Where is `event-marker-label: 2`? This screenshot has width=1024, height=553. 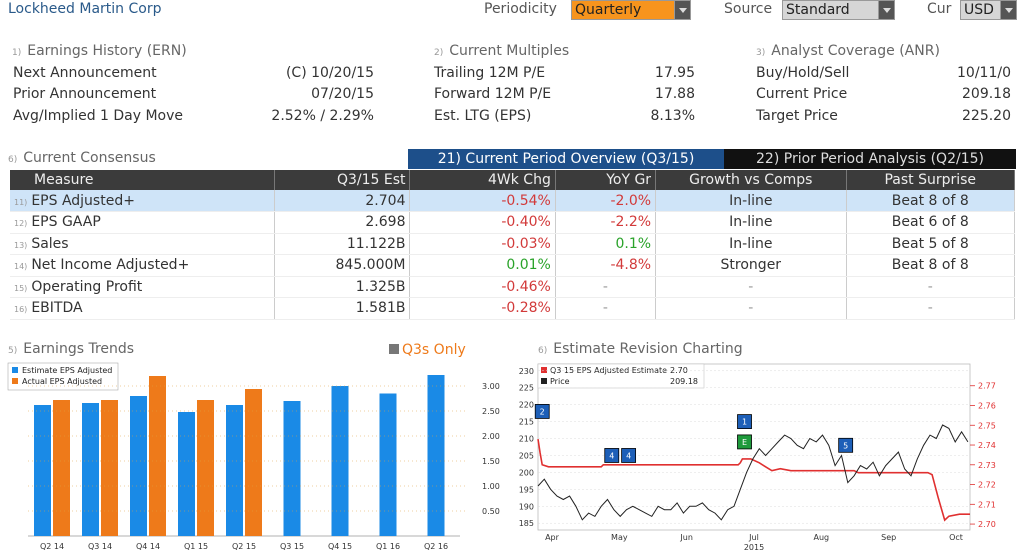
event-marker-label: 2 is located at coordinates (542, 411).